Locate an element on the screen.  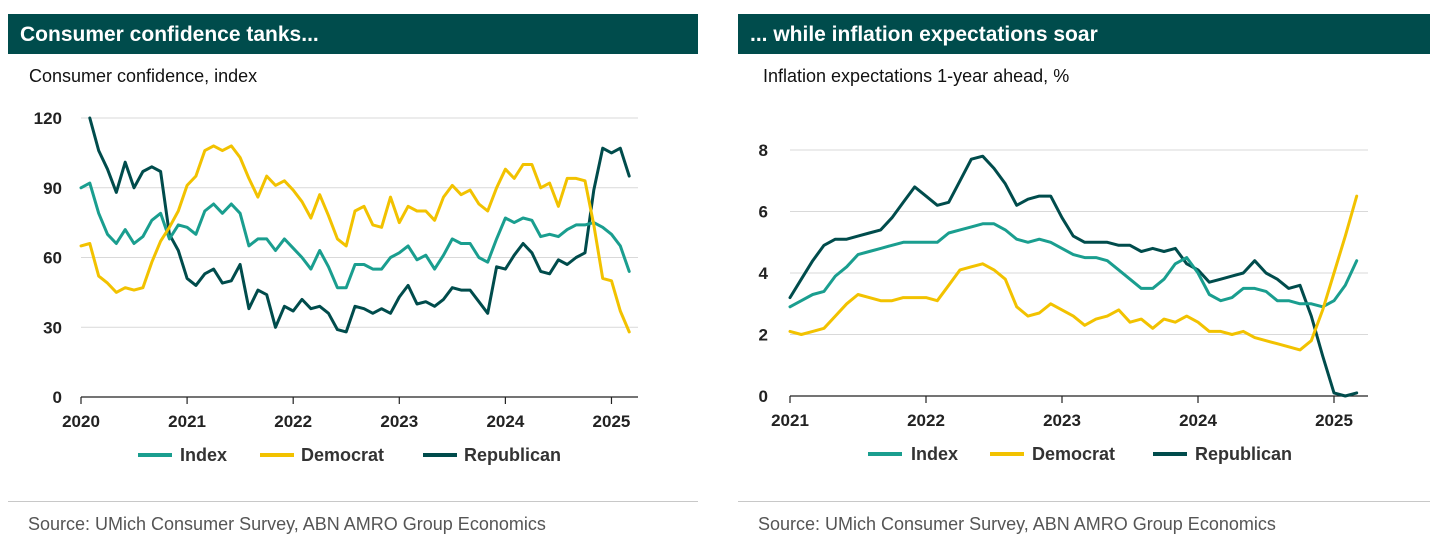
chart-subtitle: Consumer confidence, index is located at coordinates (143, 76).